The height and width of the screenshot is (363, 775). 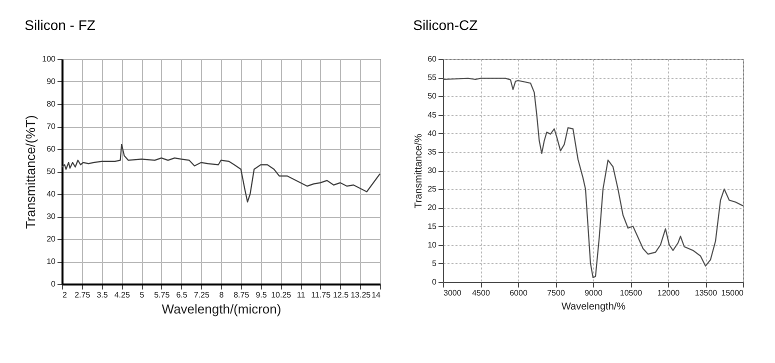 I want to click on x-axis-title: Wavelength/(micron), so click(x=222, y=309).